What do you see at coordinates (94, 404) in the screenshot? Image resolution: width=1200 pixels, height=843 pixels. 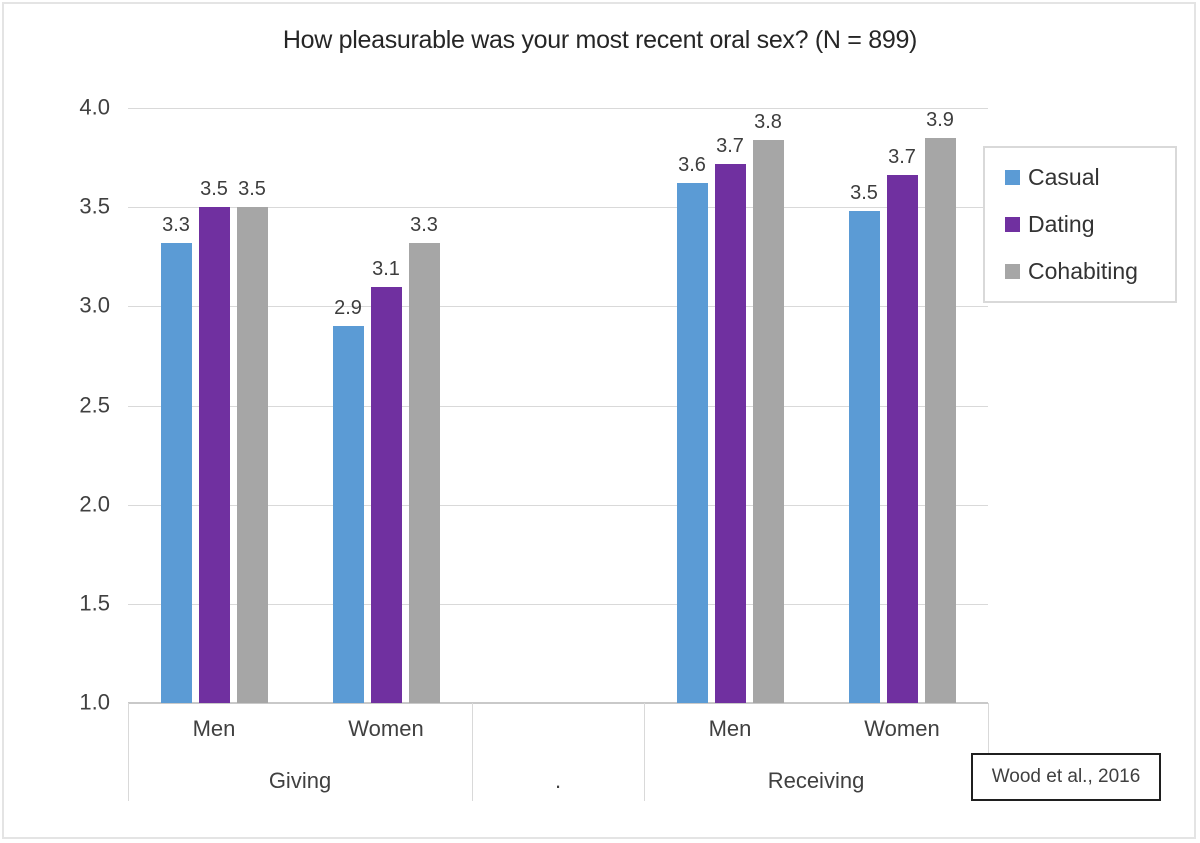 I see `y-tick-label: 2.5` at bounding box center [94, 404].